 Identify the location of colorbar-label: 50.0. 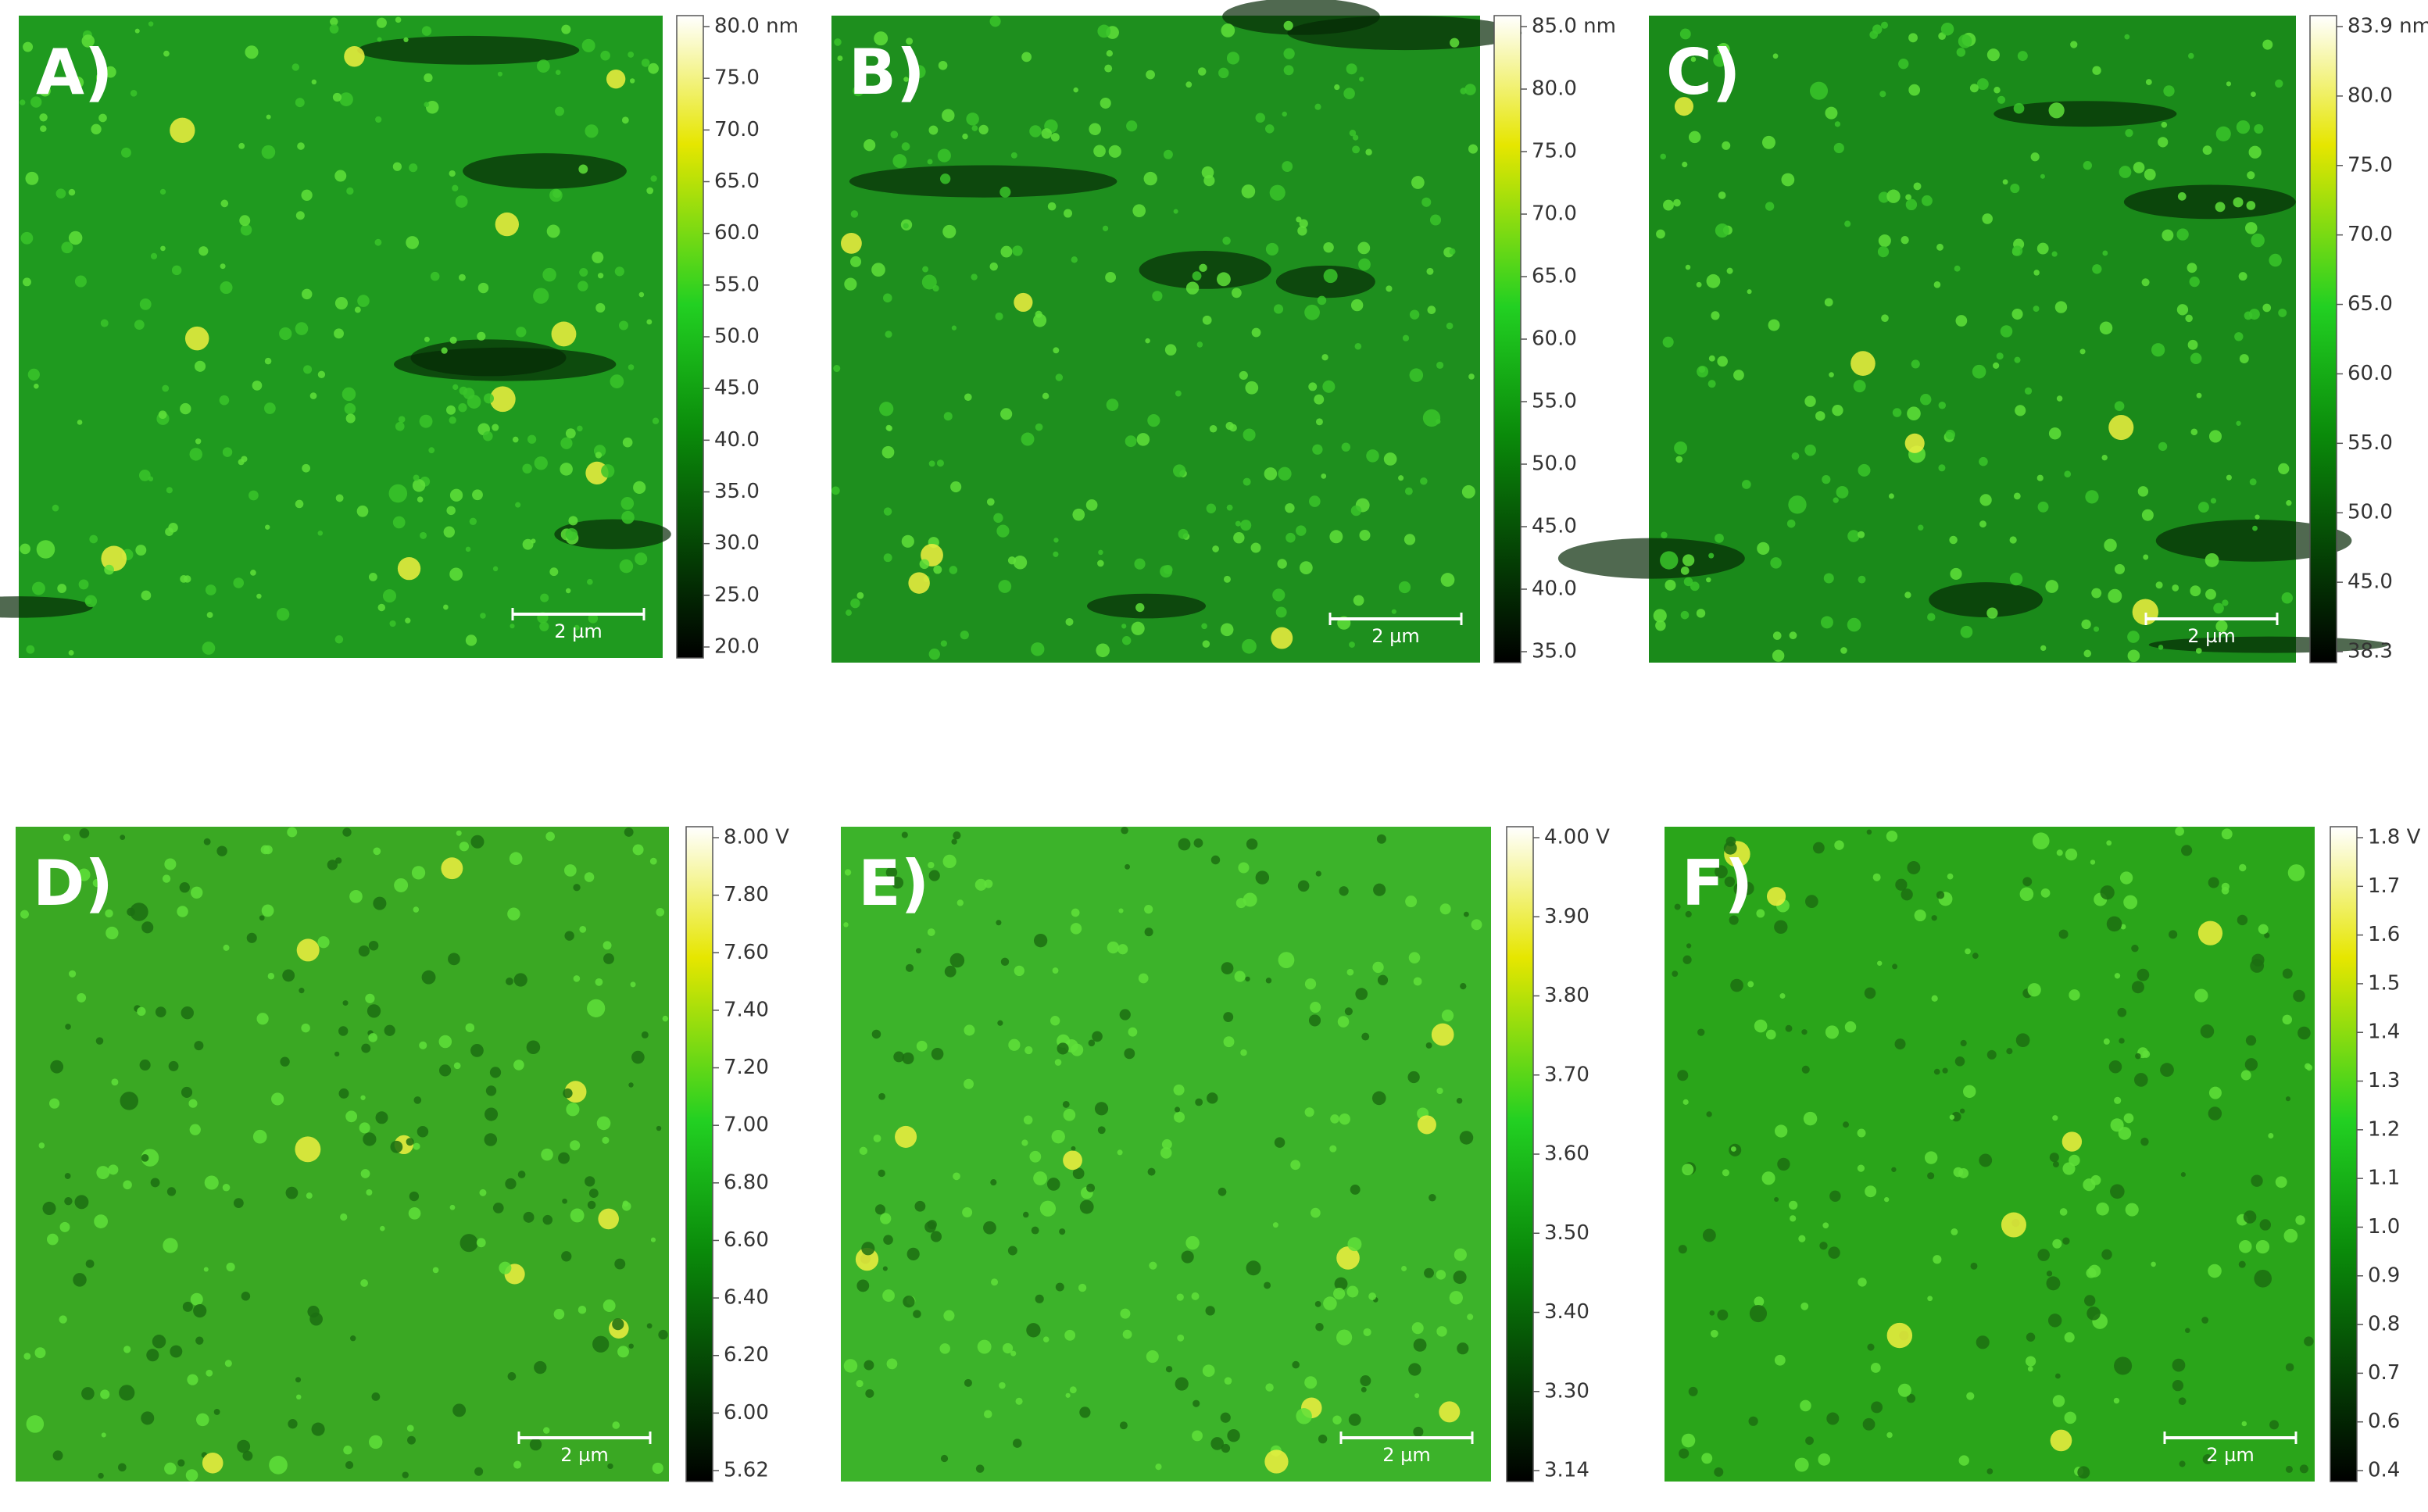
(737, 337).